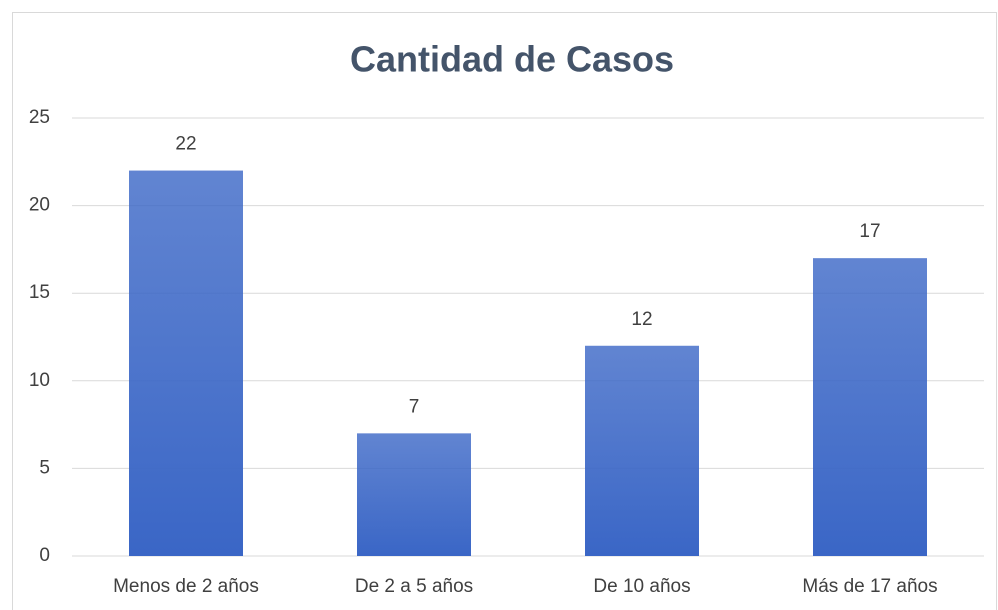 This screenshot has height=610, width=998. What do you see at coordinates (44, 467) in the screenshot?
I see `y-tick-label: 5` at bounding box center [44, 467].